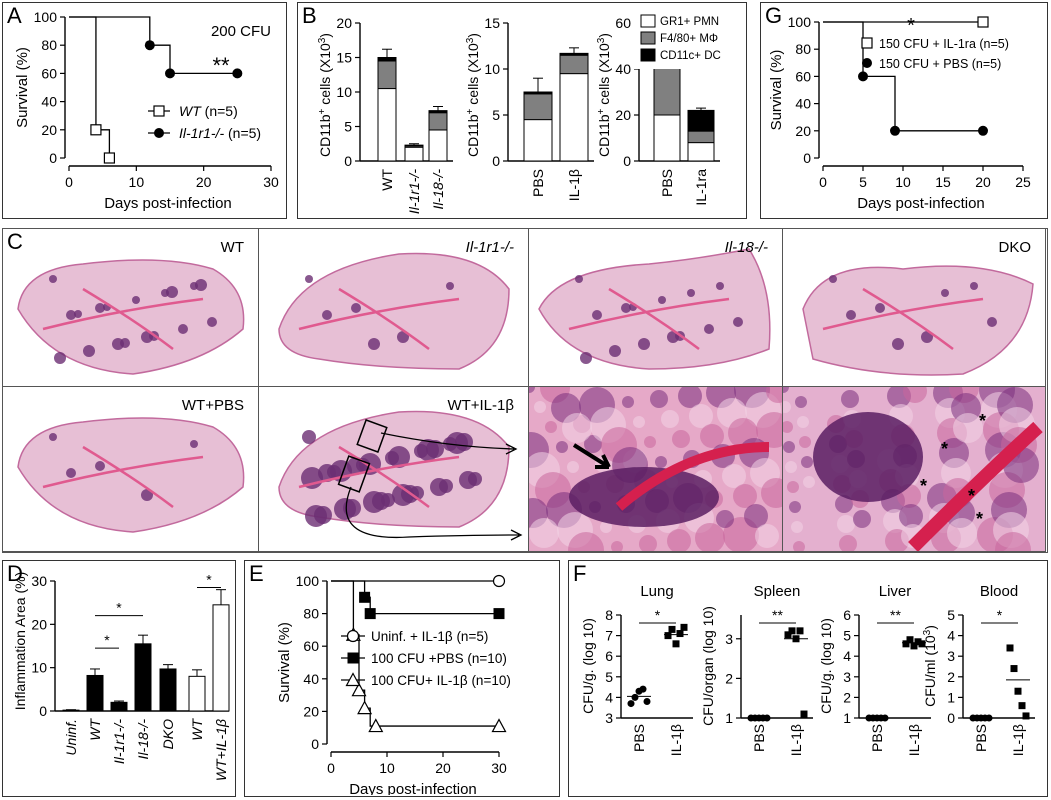 This screenshot has width=1051, height=800. What do you see at coordinates (69, 182) in the screenshot?
I see `x-tick-label: 0` at bounding box center [69, 182].